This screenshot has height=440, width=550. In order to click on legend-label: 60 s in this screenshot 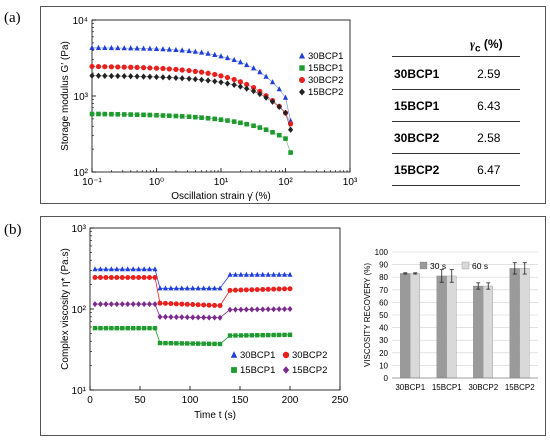, I will do `click(480, 266)`.